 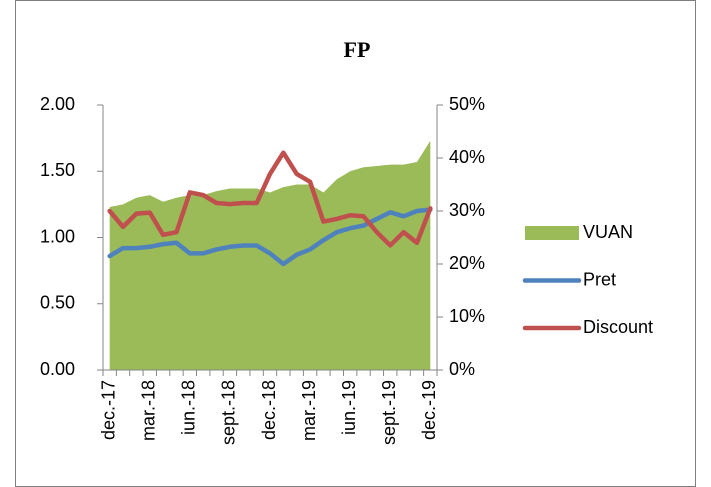 I want to click on legend-label: Pret, so click(x=599, y=279).